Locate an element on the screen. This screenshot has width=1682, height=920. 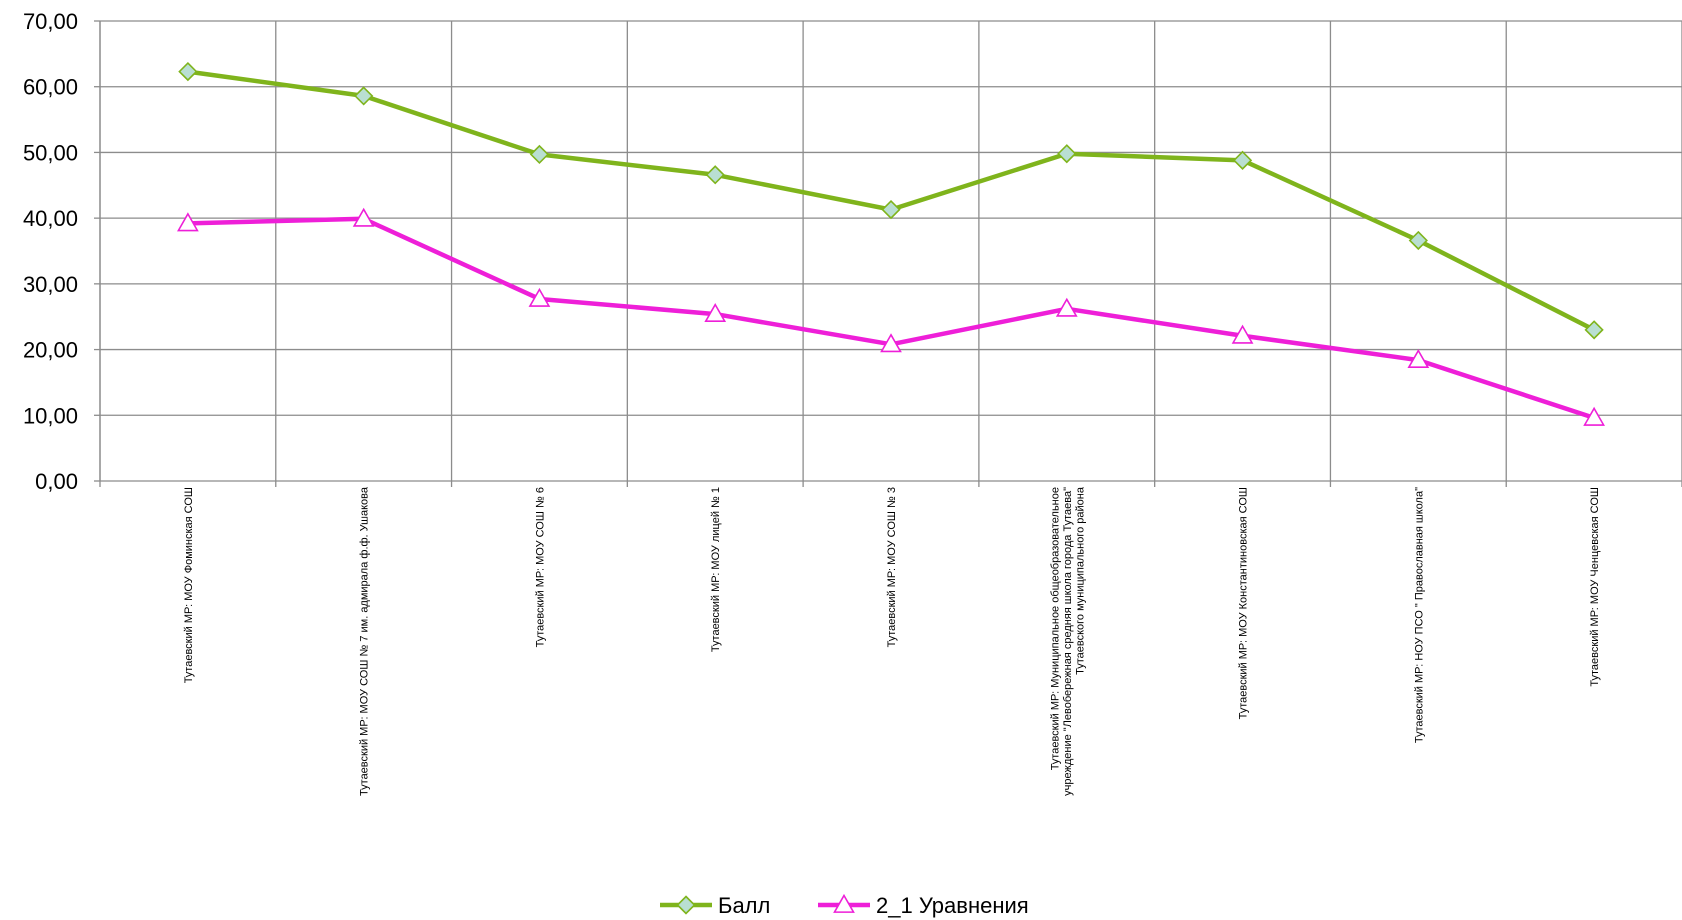
x-tick-label: Тутаевский МР: МОУ СОШ № 3 is located at coordinates (892, 567).